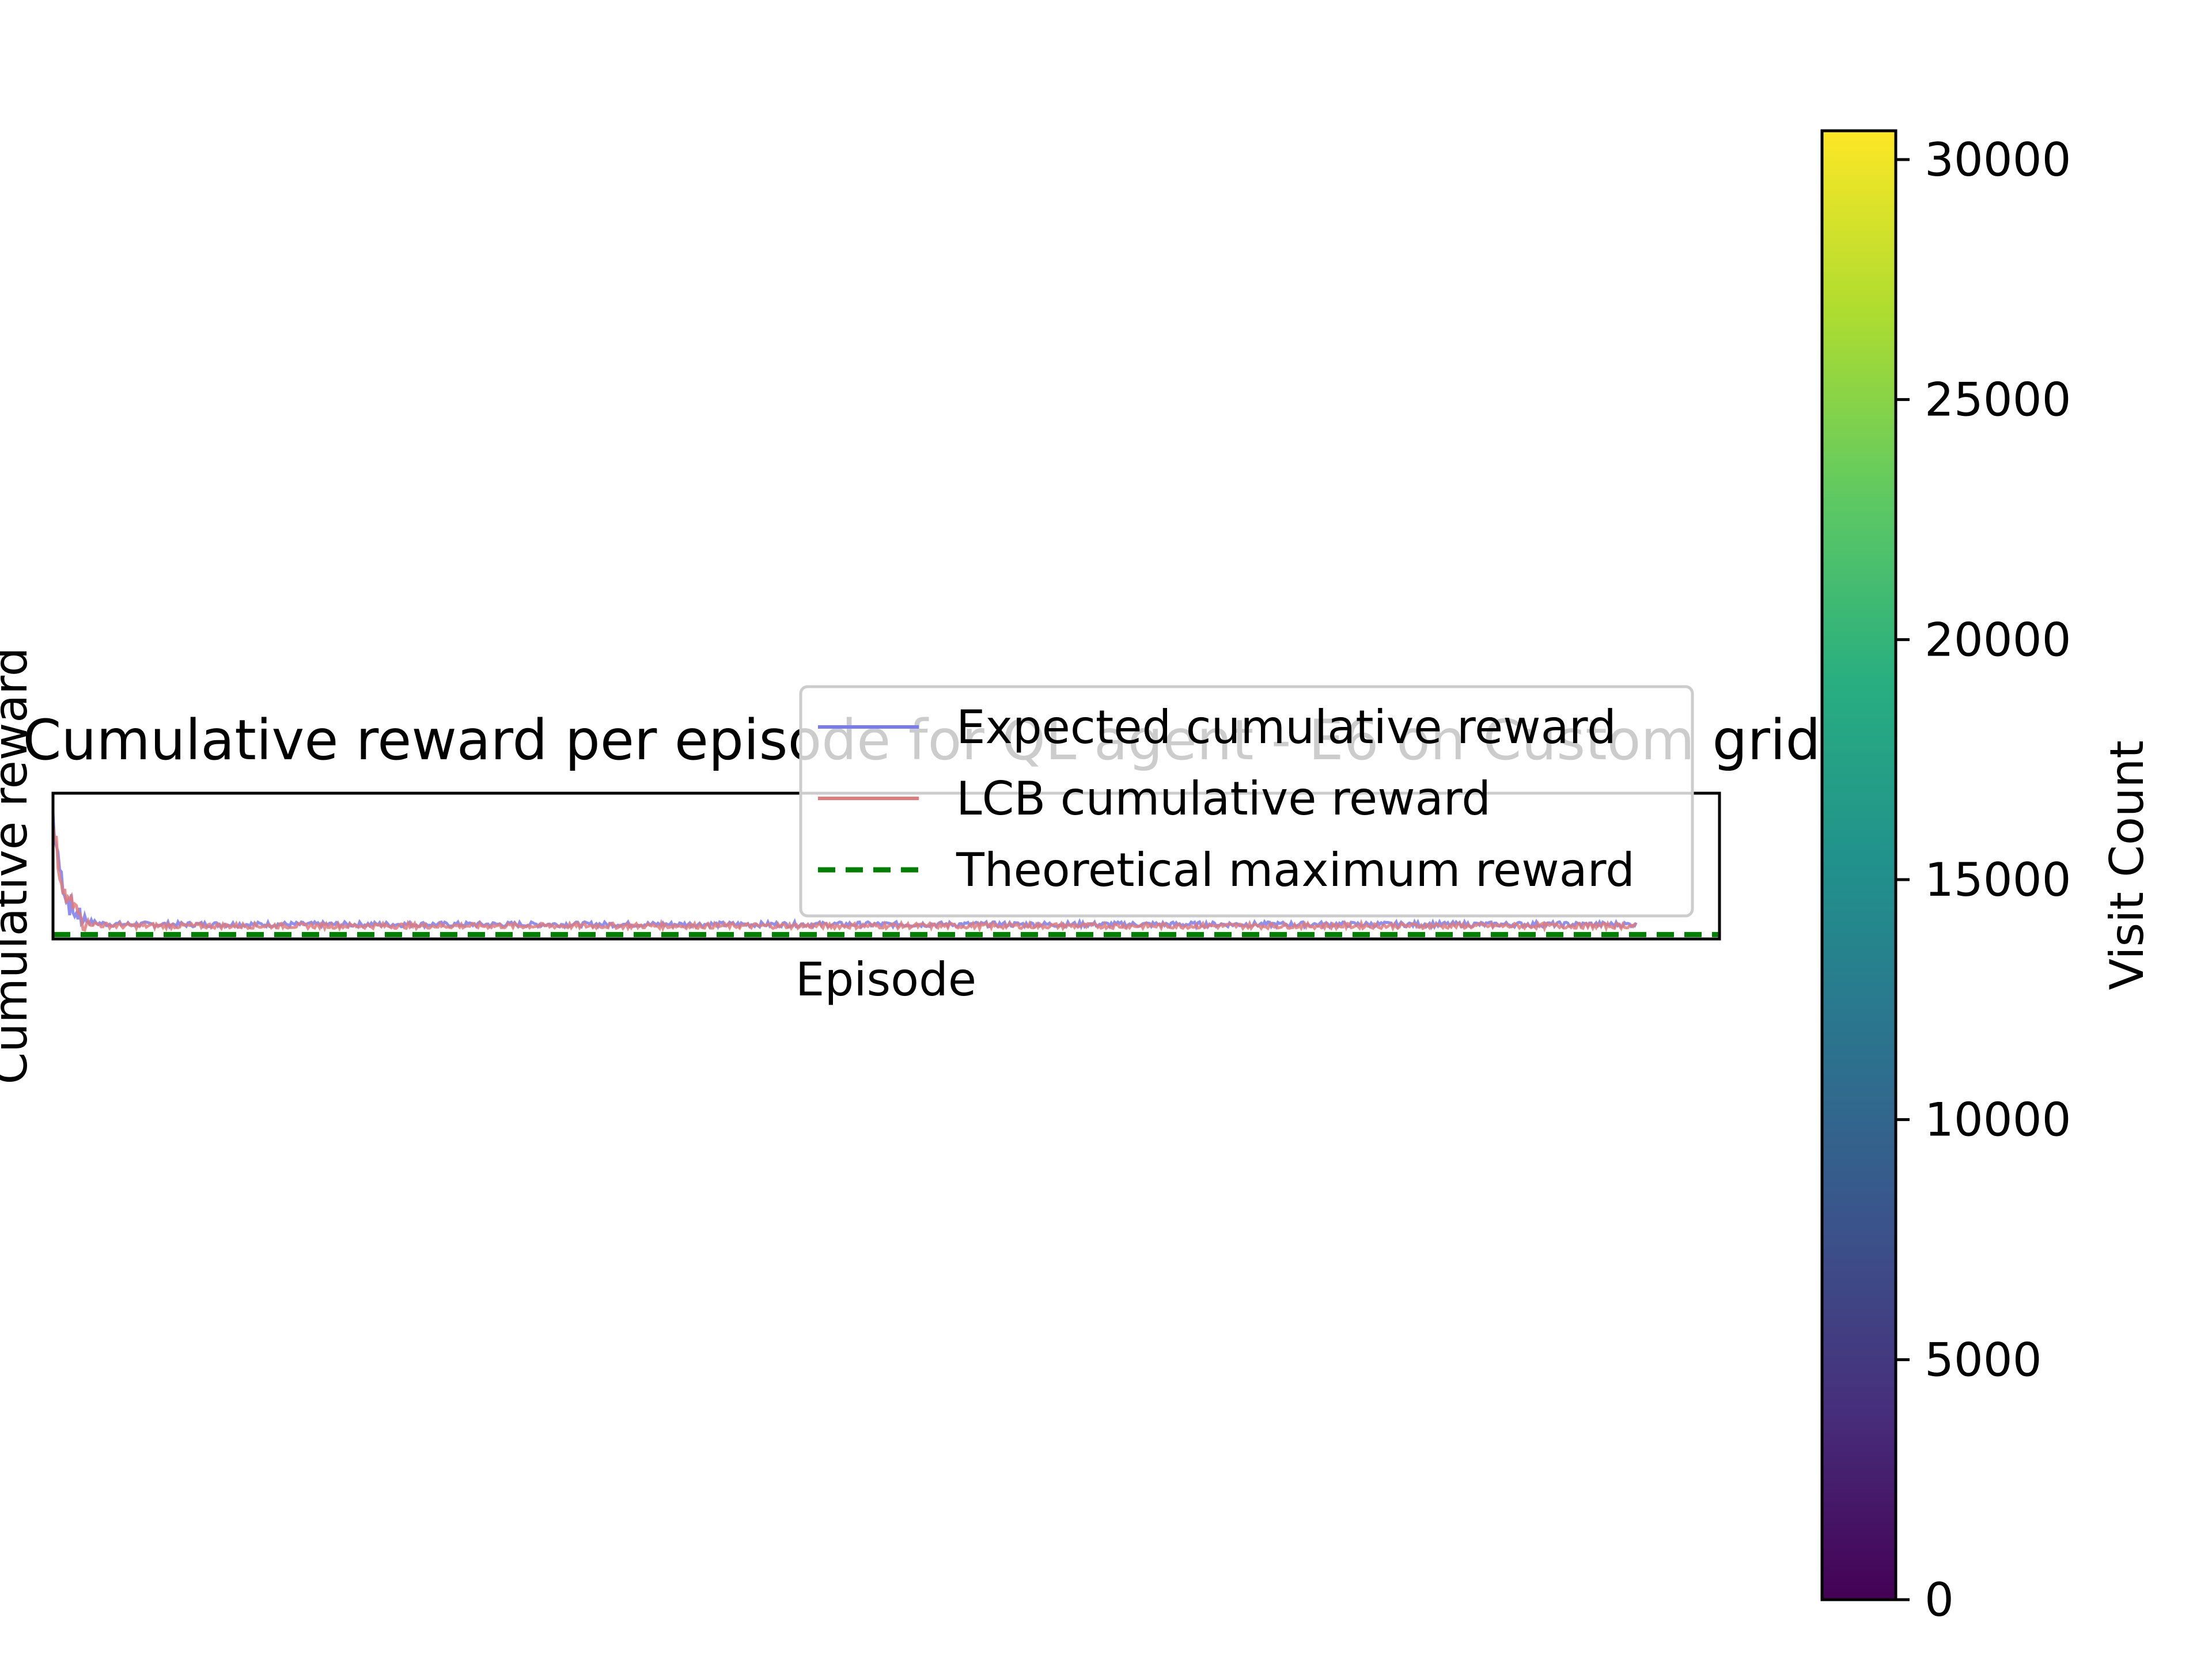  What do you see at coordinates (2127, 865) in the screenshot?
I see `colorbar-label: Visit Count` at bounding box center [2127, 865].